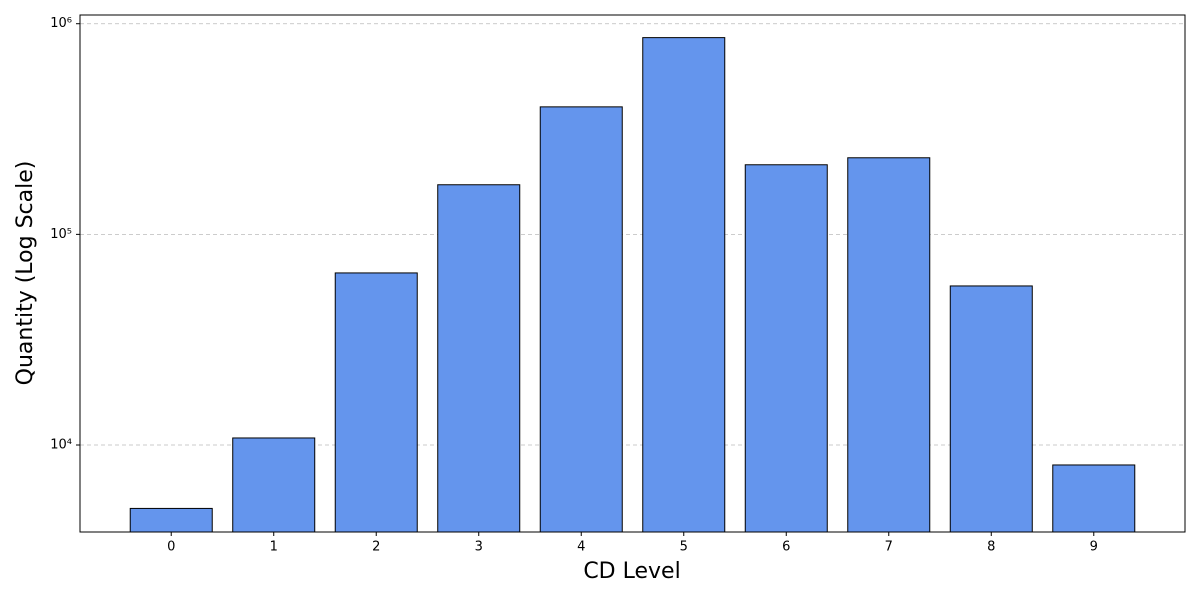  What do you see at coordinates (61, 23) in the screenshot?
I see `y-tick-label: 10⁶` at bounding box center [61, 23].